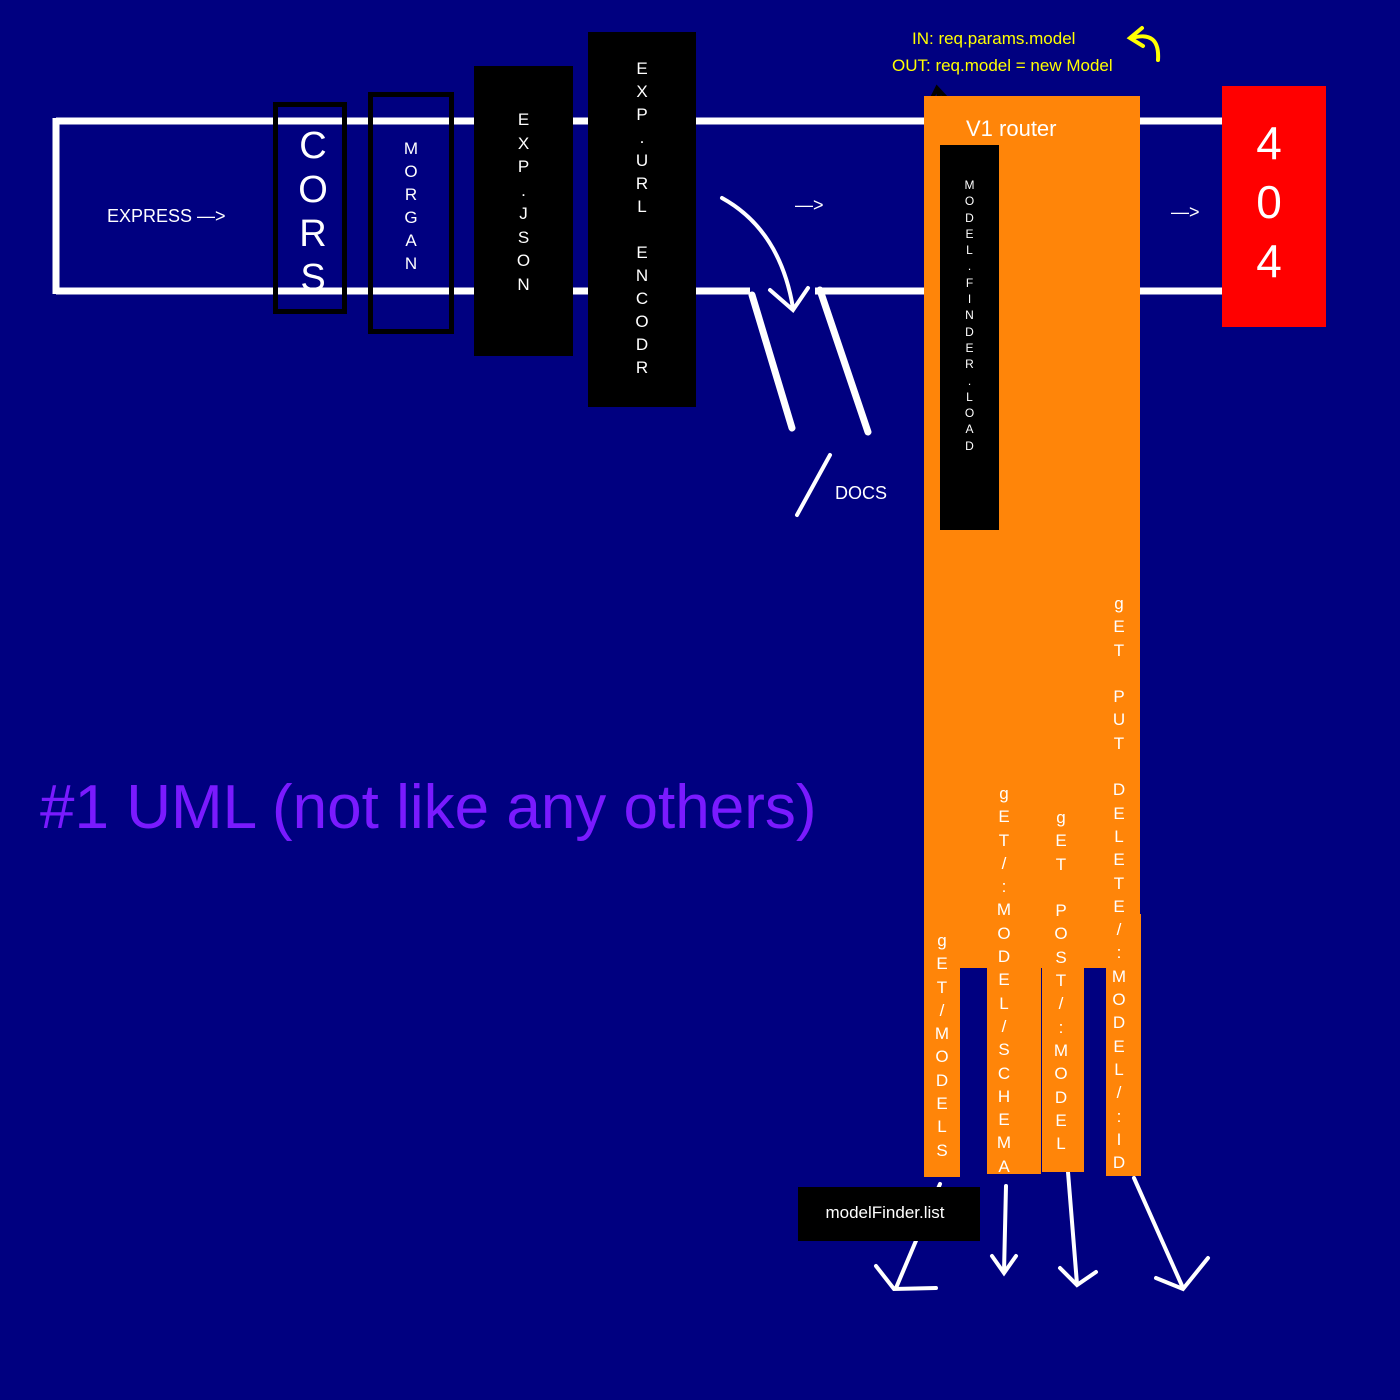  What do you see at coordinates (166, 216) in the screenshot?
I see `express-label: EXPRESS —>` at bounding box center [166, 216].